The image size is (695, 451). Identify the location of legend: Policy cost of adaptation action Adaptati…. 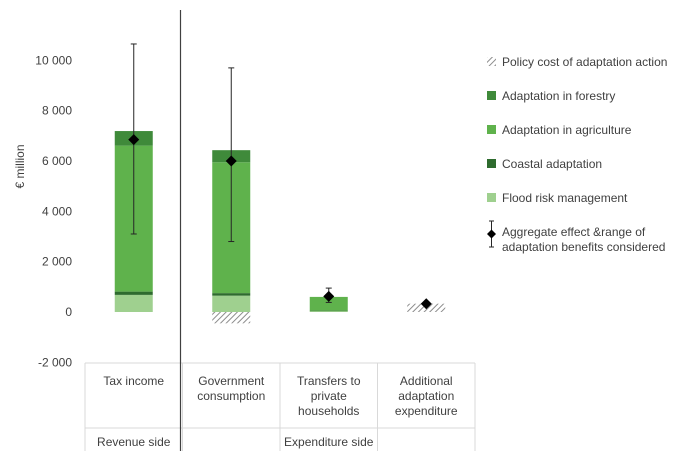
(577, 154).